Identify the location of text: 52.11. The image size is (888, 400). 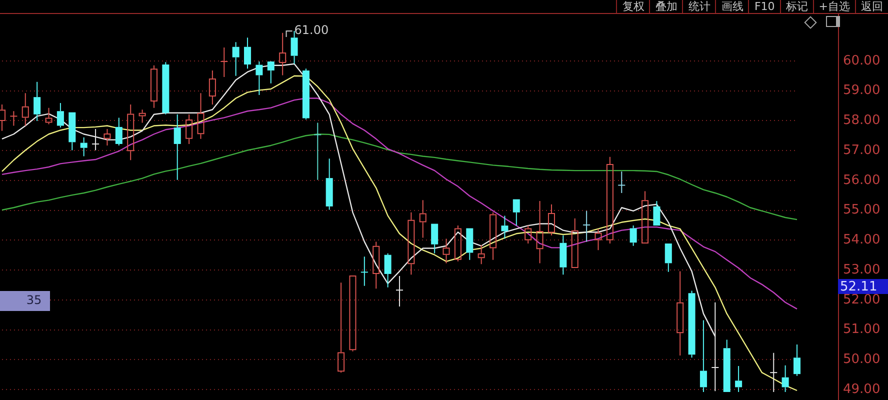
(859, 286).